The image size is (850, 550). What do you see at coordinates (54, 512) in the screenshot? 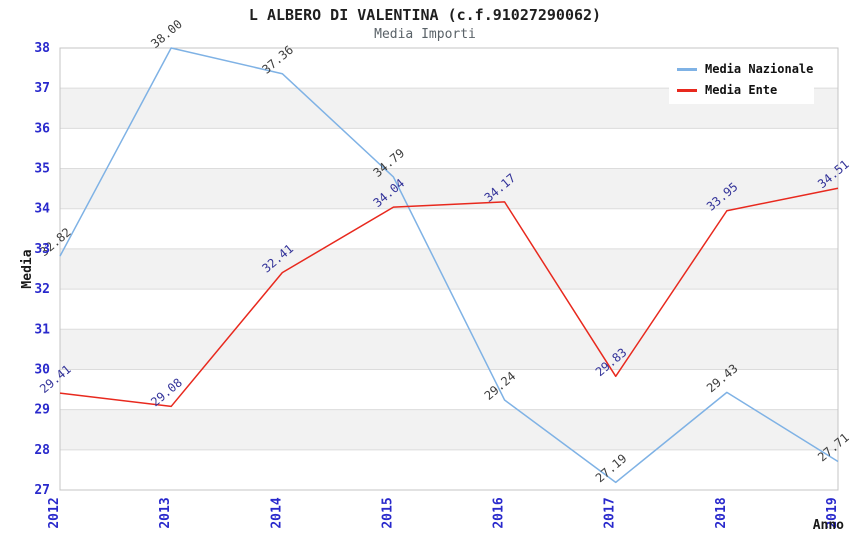
I see `x-axis-tick: 2012` at bounding box center [54, 512].